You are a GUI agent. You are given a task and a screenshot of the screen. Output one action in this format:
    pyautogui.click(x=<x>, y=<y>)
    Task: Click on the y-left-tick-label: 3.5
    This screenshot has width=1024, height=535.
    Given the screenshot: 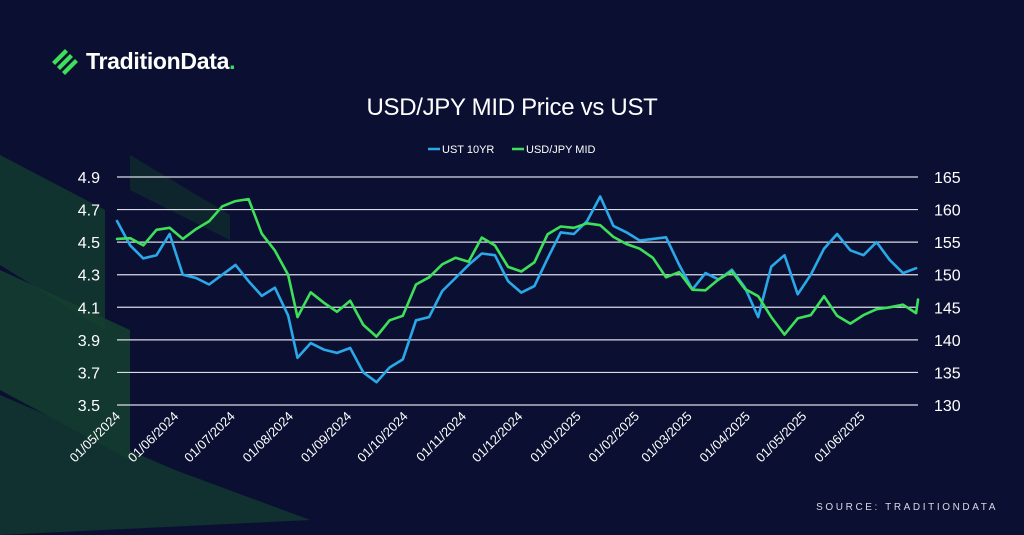 What is the action you would take?
    pyautogui.click(x=89, y=406)
    